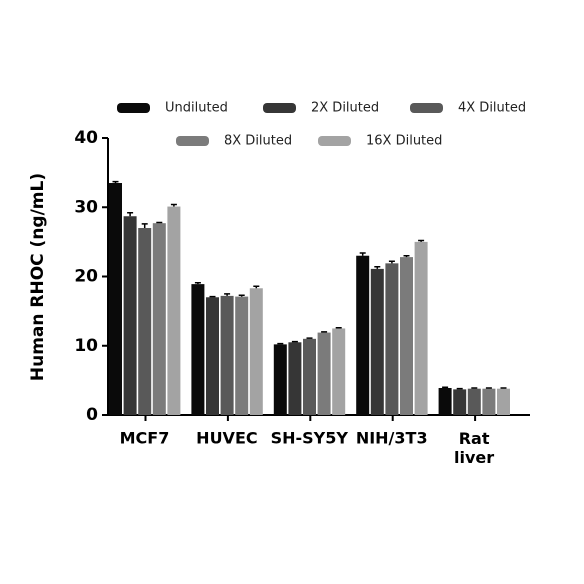  I want to click on x-tick-label: HUVEC, so click(226, 438).